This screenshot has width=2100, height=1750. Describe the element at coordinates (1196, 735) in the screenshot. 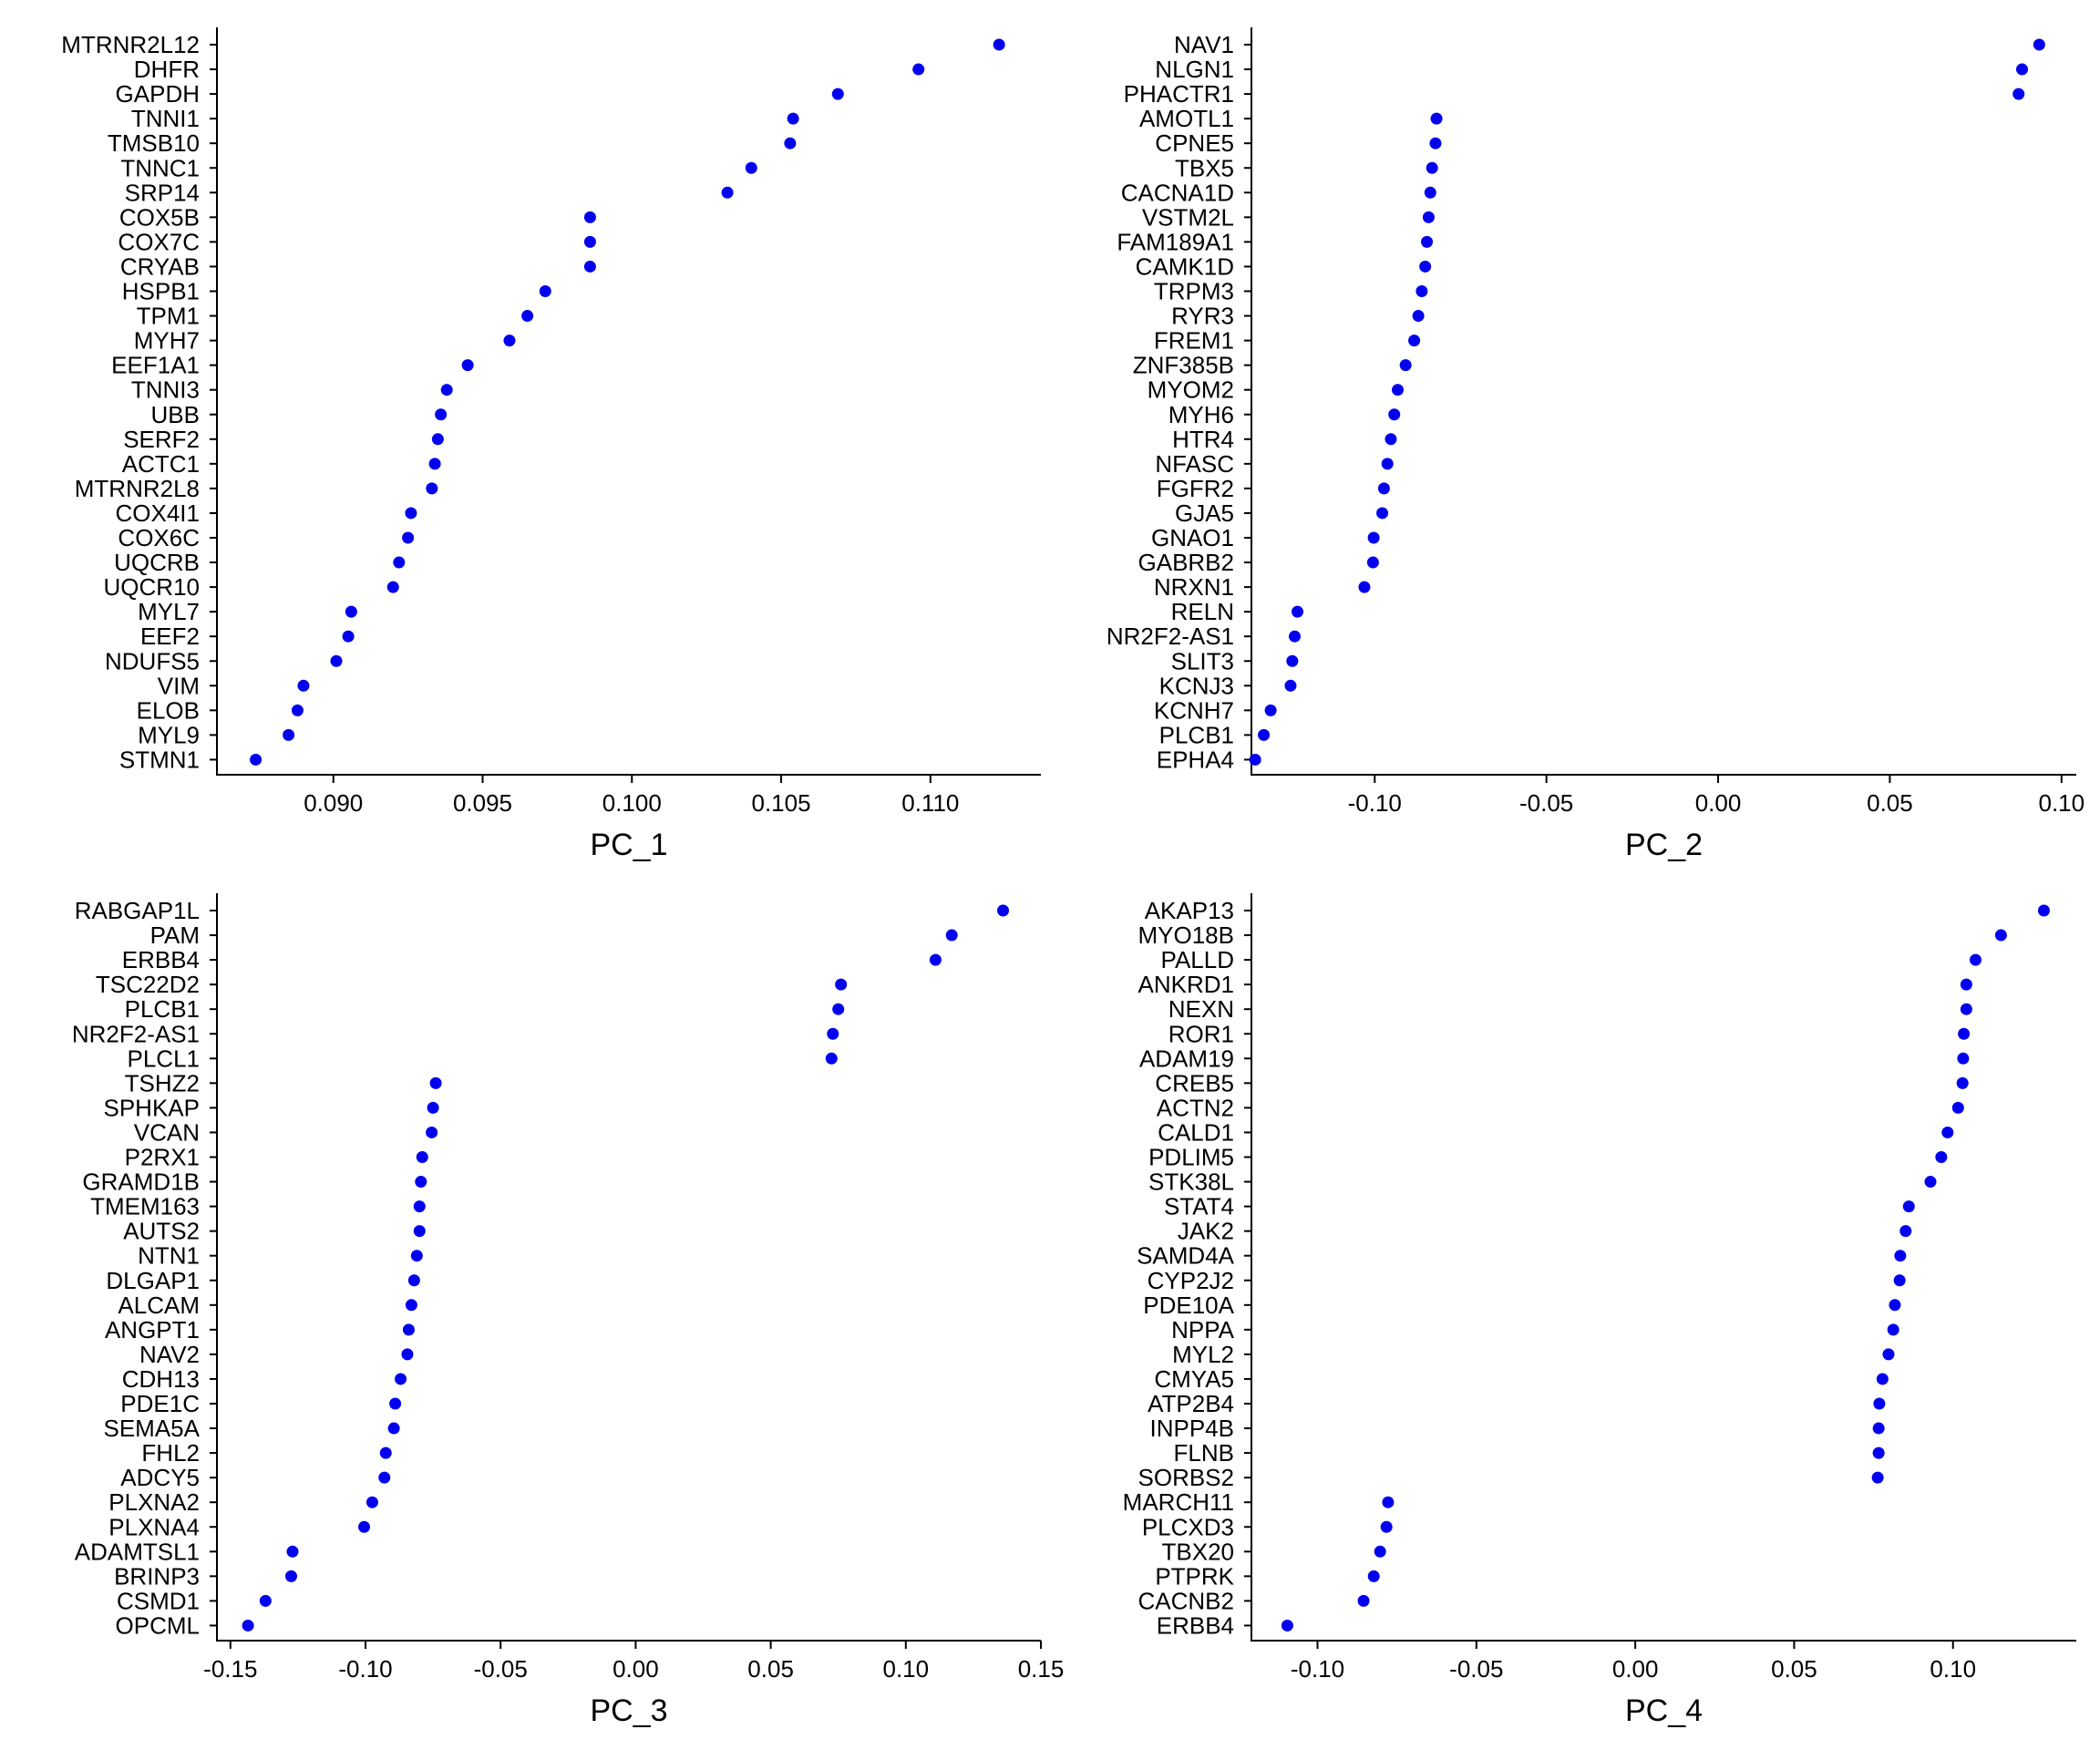

I see `gene-label: PLCB1` at that location.